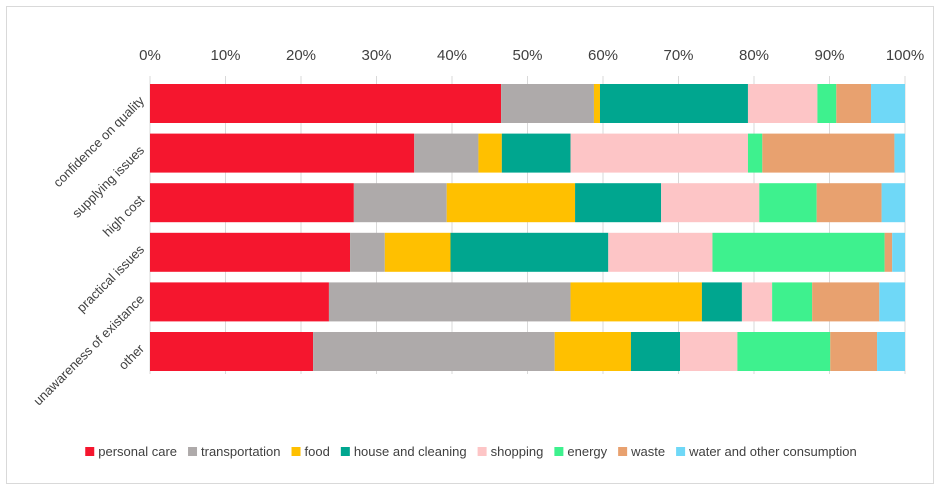 Image resolution: width=942 pixels, height=490 pixels. Describe the element at coordinates (678, 55) in the screenshot. I see `x-tick-label: 70%` at that location.